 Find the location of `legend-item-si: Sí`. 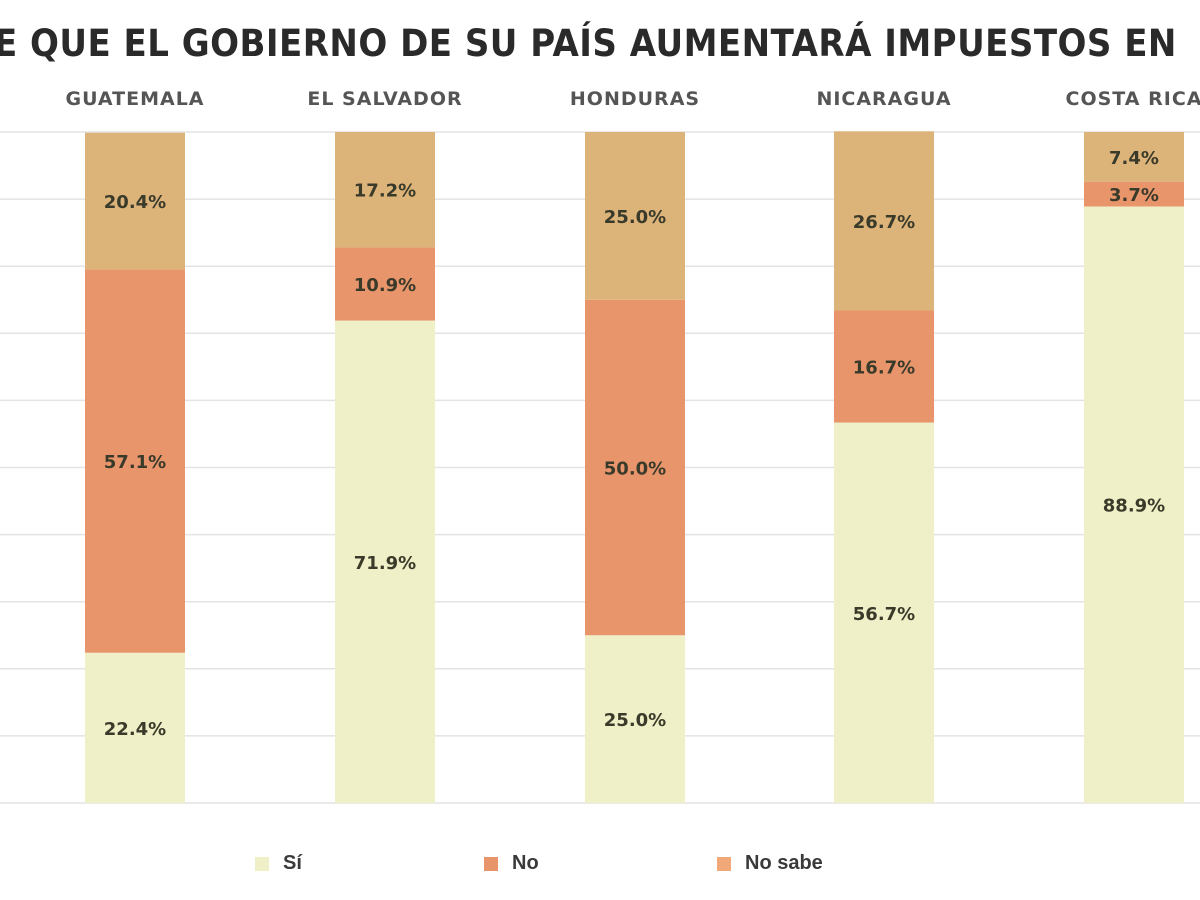

legend-item-si: Sí is located at coordinates (278, 863).